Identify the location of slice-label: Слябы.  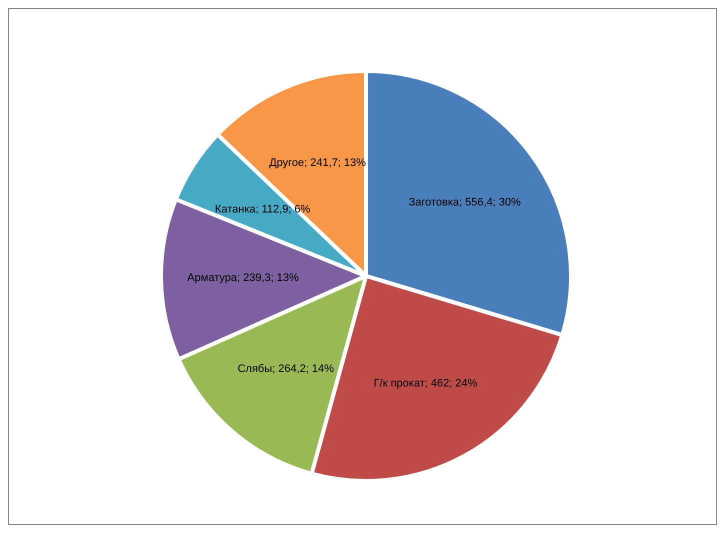
(255, 369).